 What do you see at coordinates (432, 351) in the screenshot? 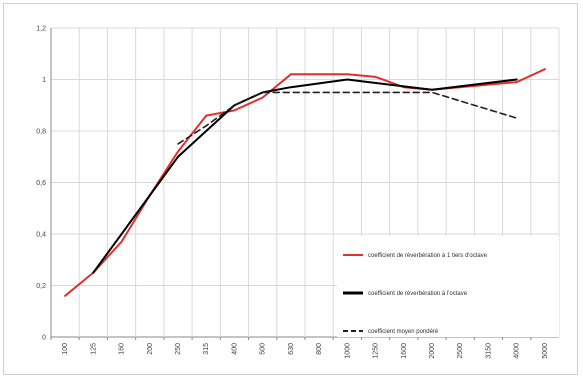
I see `x-tick-label: 2000` at bounding box center [432, 351].